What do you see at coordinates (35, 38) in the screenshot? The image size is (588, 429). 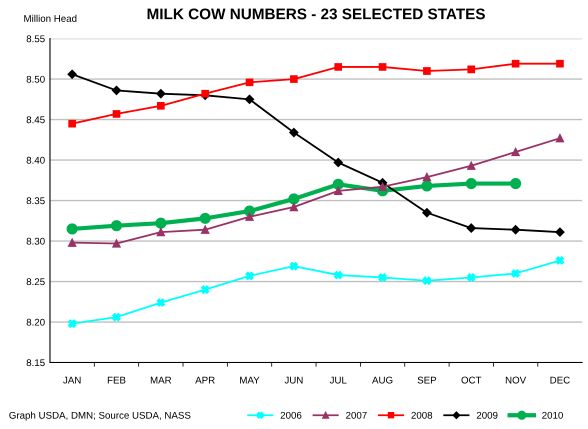 I see `y-tick-label: 8.55` at bounding box center [35, 38].